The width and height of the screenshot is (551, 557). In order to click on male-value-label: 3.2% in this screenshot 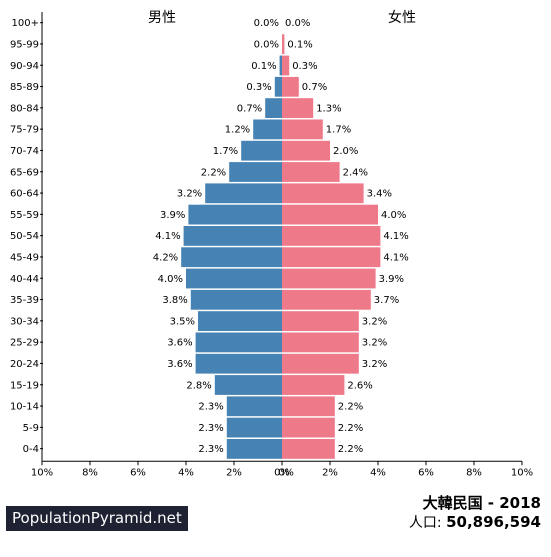, I will do `click(189, 194)`.